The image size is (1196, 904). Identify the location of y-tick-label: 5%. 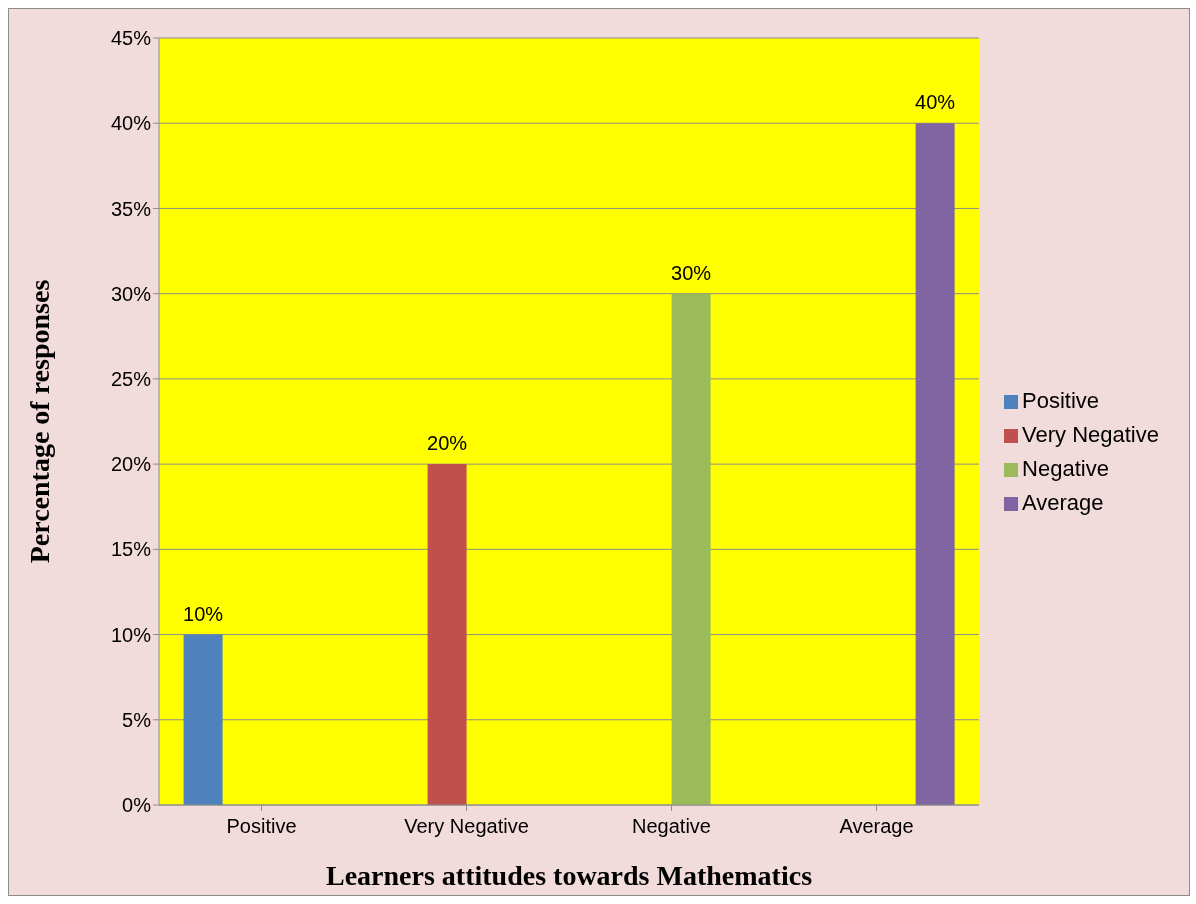
(137, 719).